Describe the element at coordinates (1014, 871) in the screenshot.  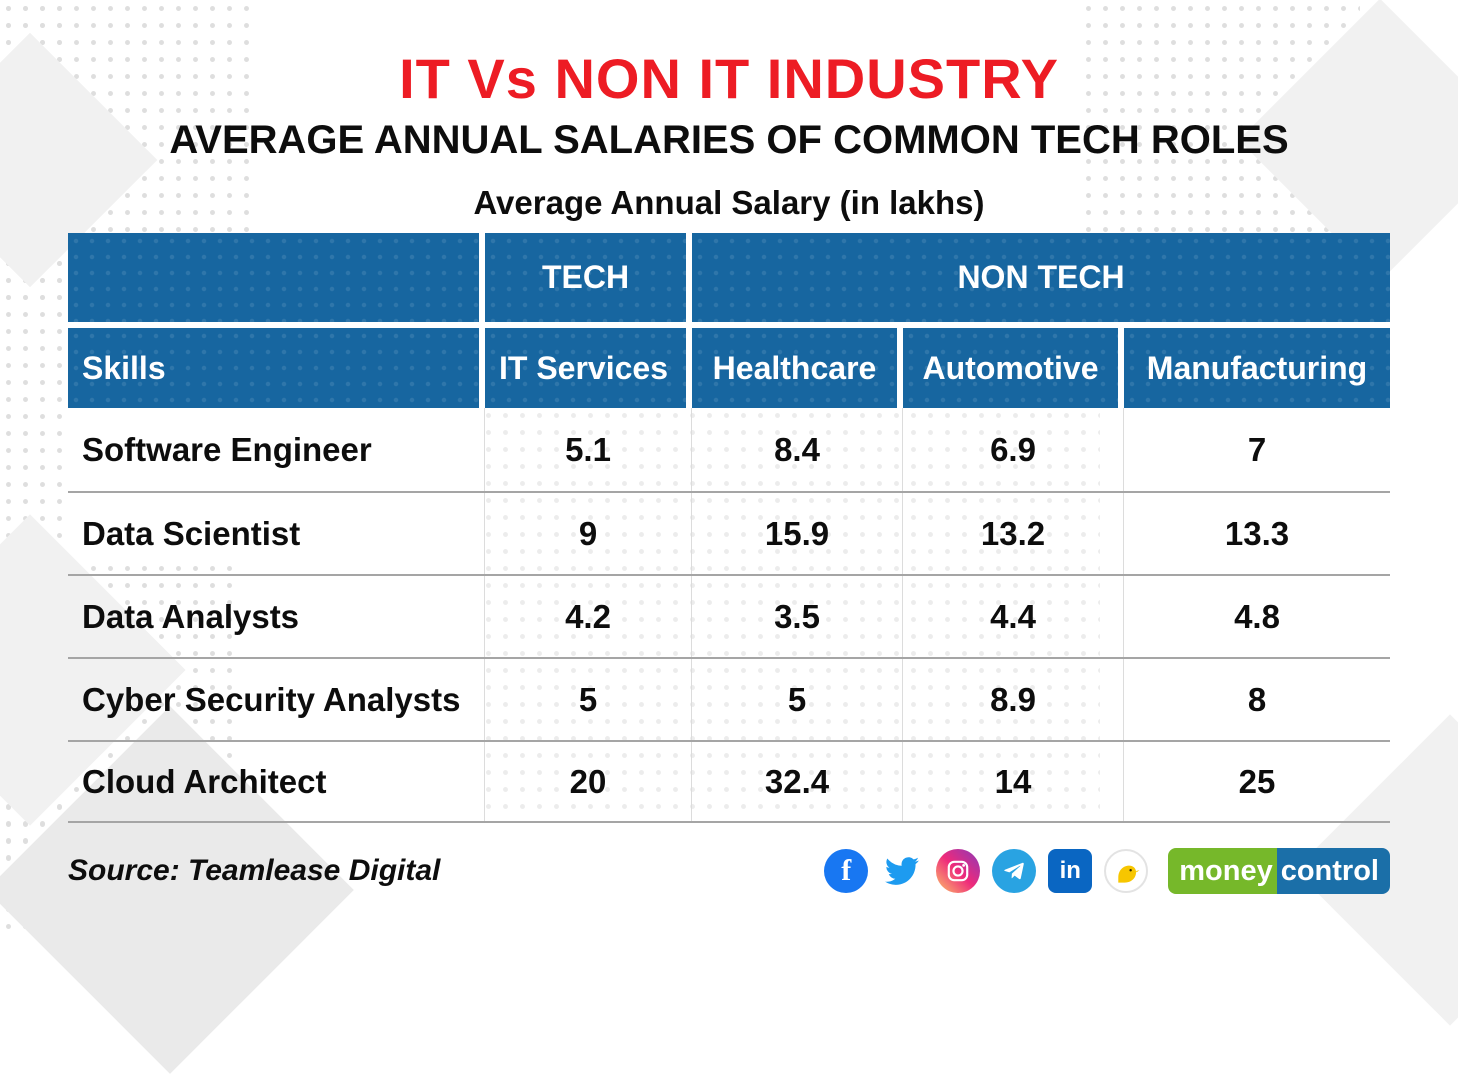
I see `telegram-icon` at that location.